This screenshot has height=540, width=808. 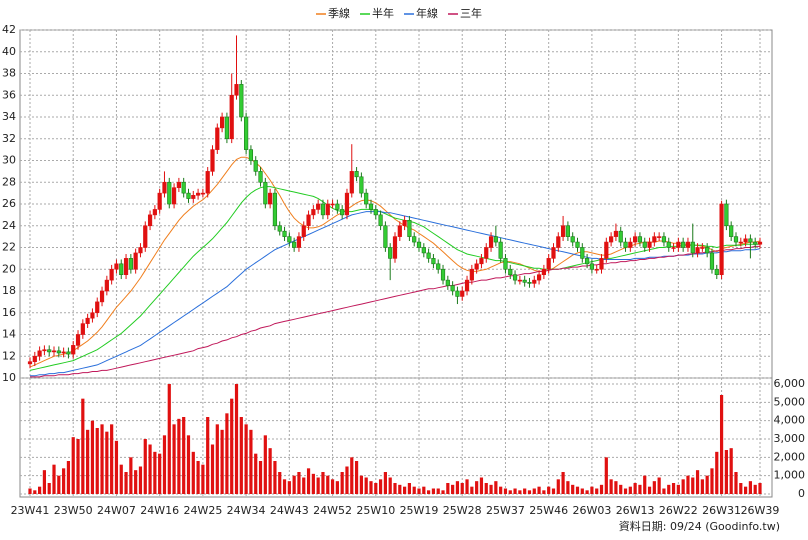 I want to click on y-tick-label: 42, so click(x=9, y=29).